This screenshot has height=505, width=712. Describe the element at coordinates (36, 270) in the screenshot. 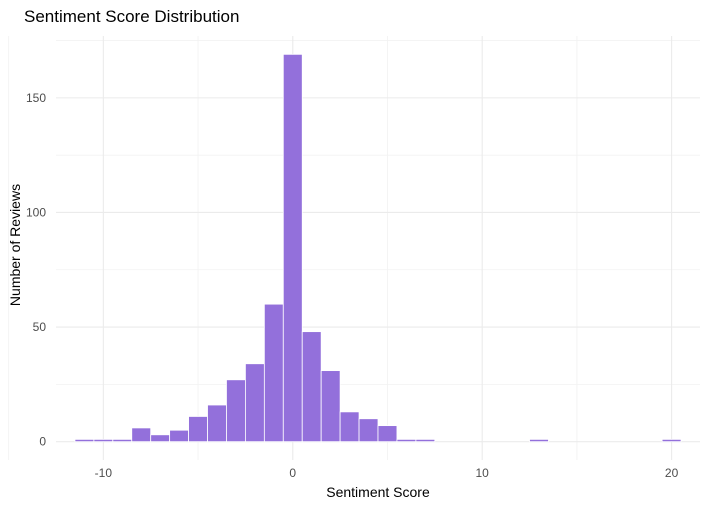

I see `y-axis-ticks: 0 50 100 150` at that location.